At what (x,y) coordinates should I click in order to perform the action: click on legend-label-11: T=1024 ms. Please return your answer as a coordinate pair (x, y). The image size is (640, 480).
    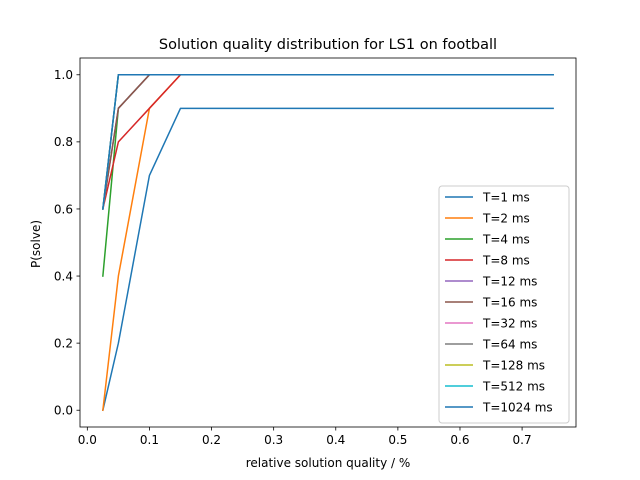
    Looking at the image, I should click on (517, 407).